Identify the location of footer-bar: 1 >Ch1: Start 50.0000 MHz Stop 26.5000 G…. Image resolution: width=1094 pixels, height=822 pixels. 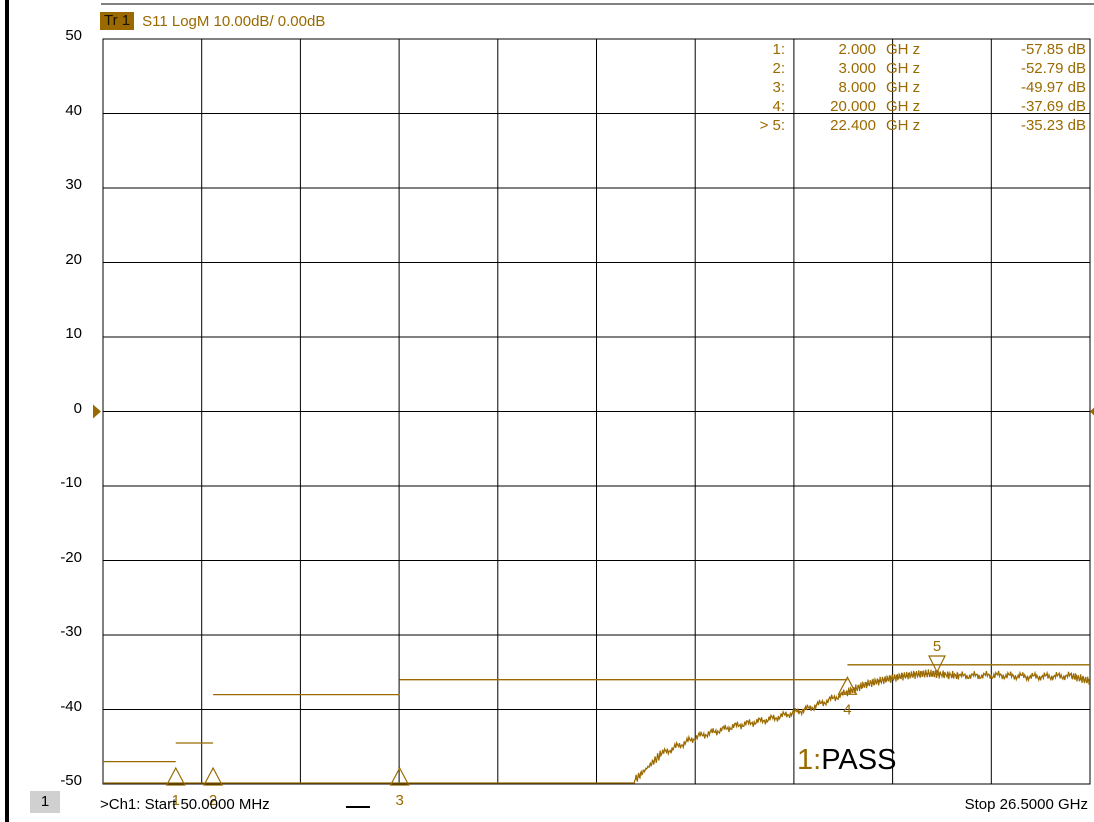
(547, 804).